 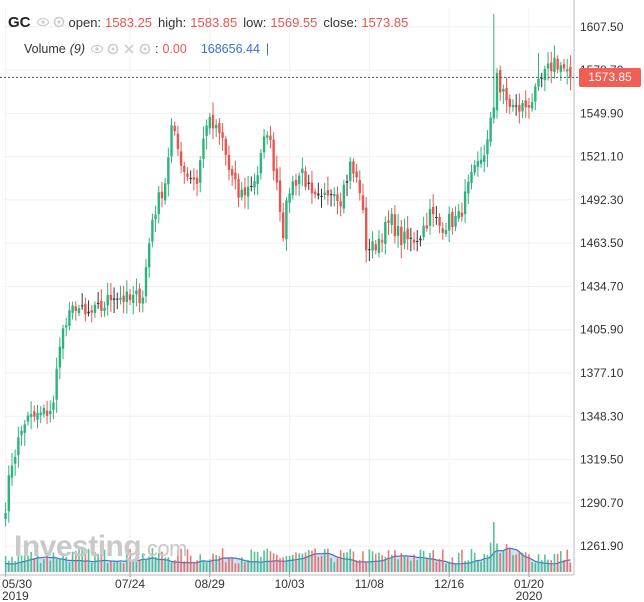 What do you see at coordinates (294, 22) in the screenshot?
I see `low-value: 1569.55` at bounding box center [294, 22].